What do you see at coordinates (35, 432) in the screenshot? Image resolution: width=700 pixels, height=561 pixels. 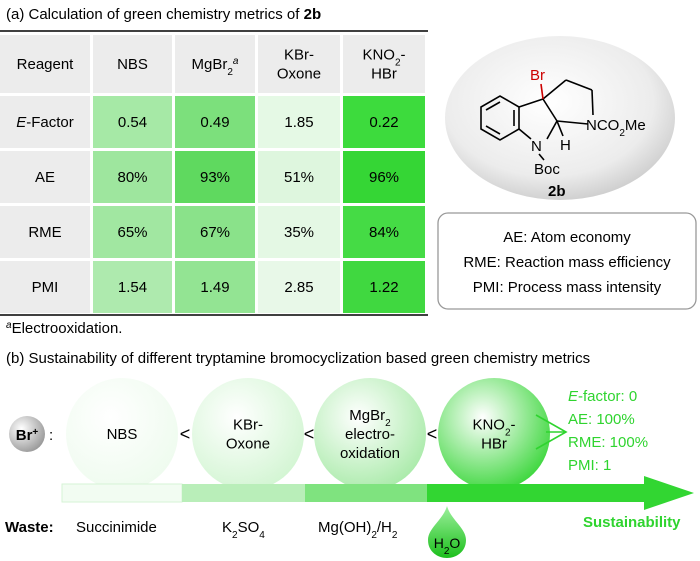 I see `text-run: +` at bounding box center [35, 432].